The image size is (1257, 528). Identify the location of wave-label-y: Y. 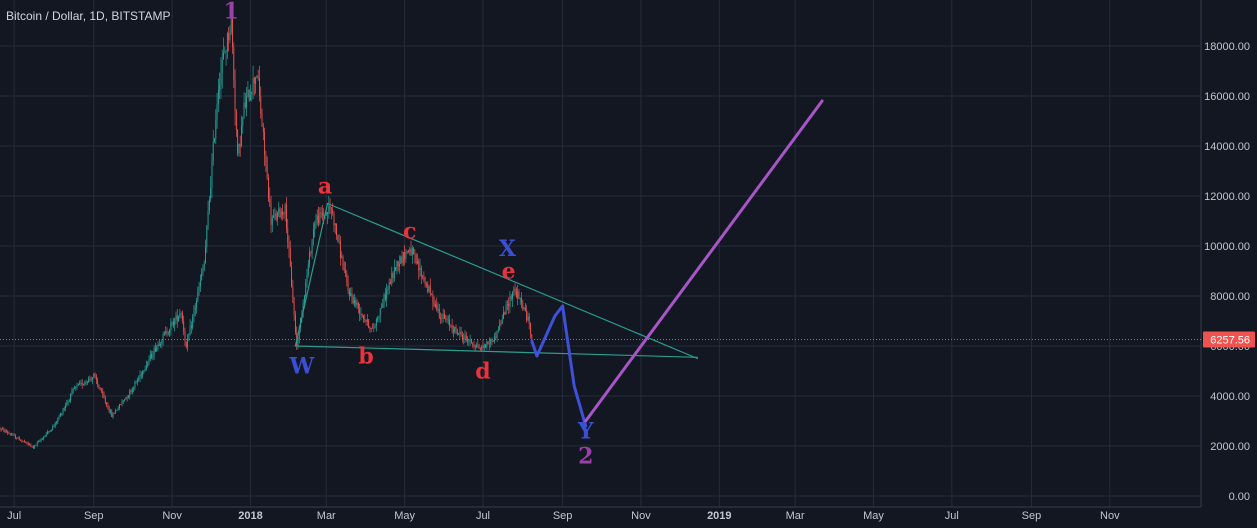
(585, 432).